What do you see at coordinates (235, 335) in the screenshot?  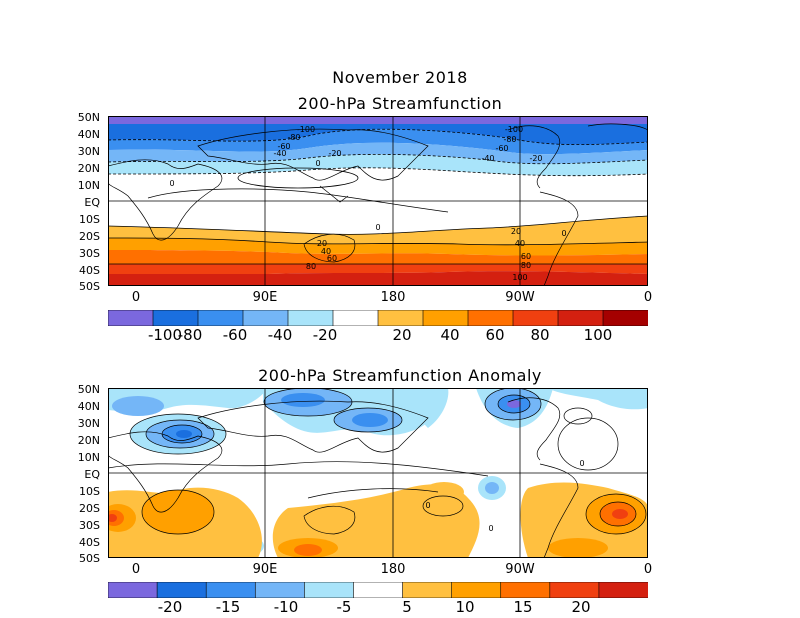 I see `p1-cb-label-m60: -60` at bounding box center [235, 335].